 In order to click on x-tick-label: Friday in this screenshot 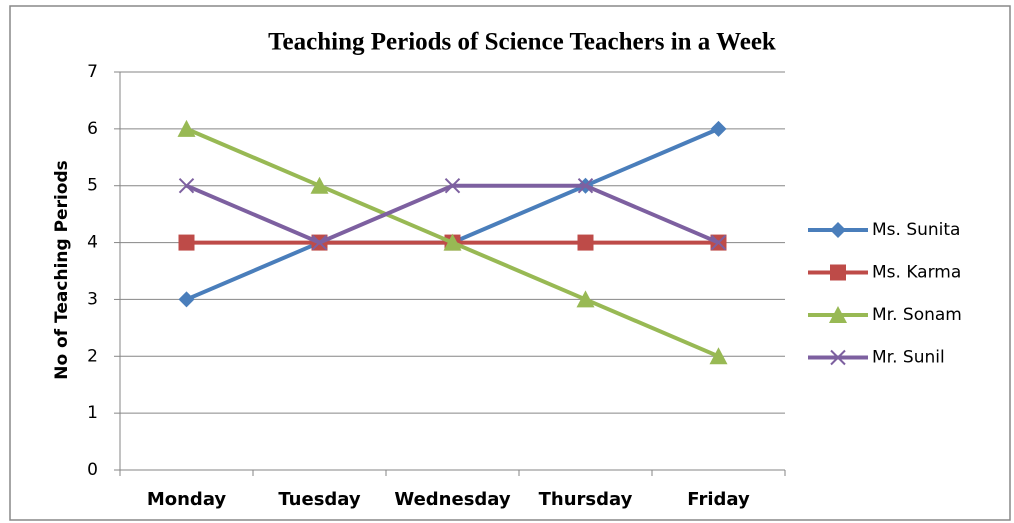, I will do `click(718, 499)`.